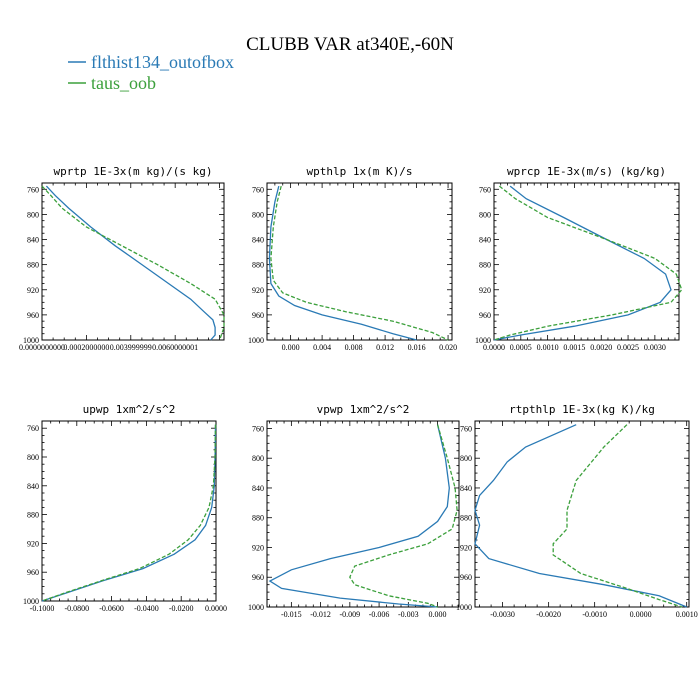  I want to click on x-tick-label: -0.0800, so click(76, 608).